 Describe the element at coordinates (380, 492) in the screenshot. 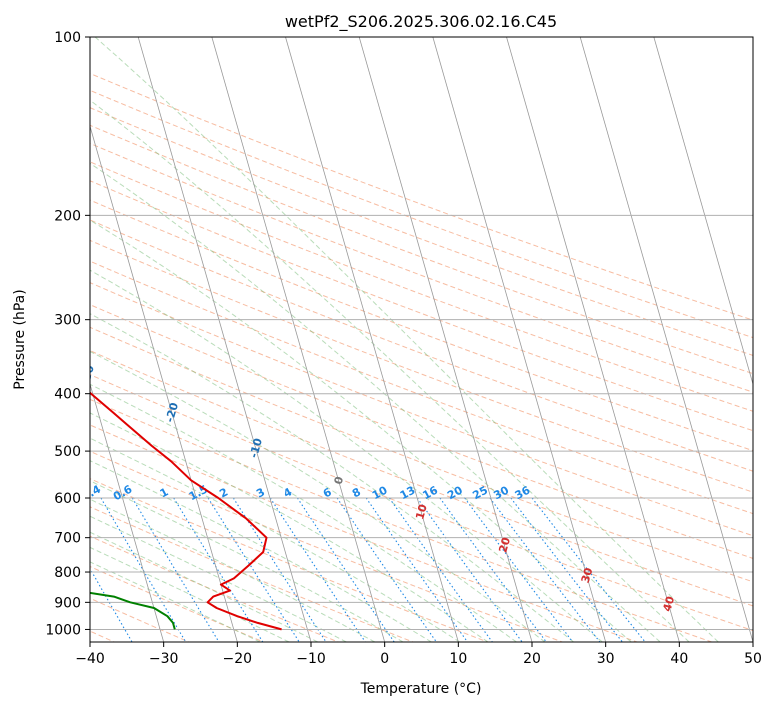

I see `mixing-ratio-label: 10` at that location.